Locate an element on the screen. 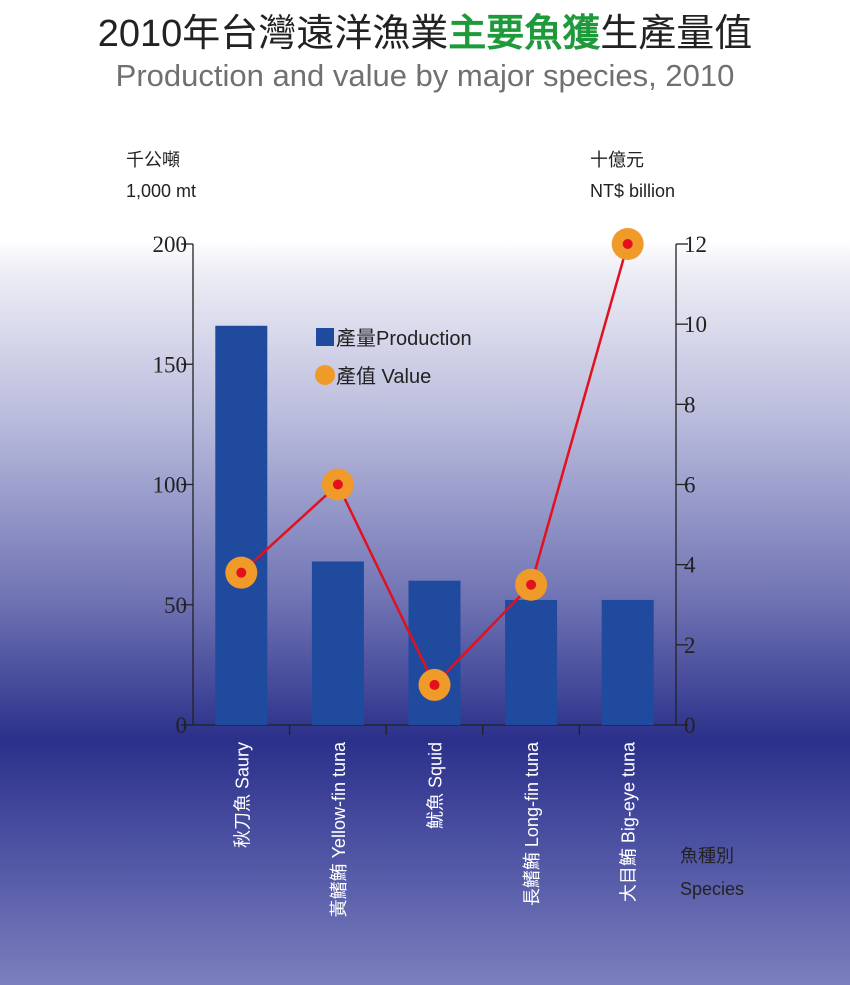 This screenshot has height=985, width=850. title-highlight: 主要魚獲 is located at coordinates (524, 32).